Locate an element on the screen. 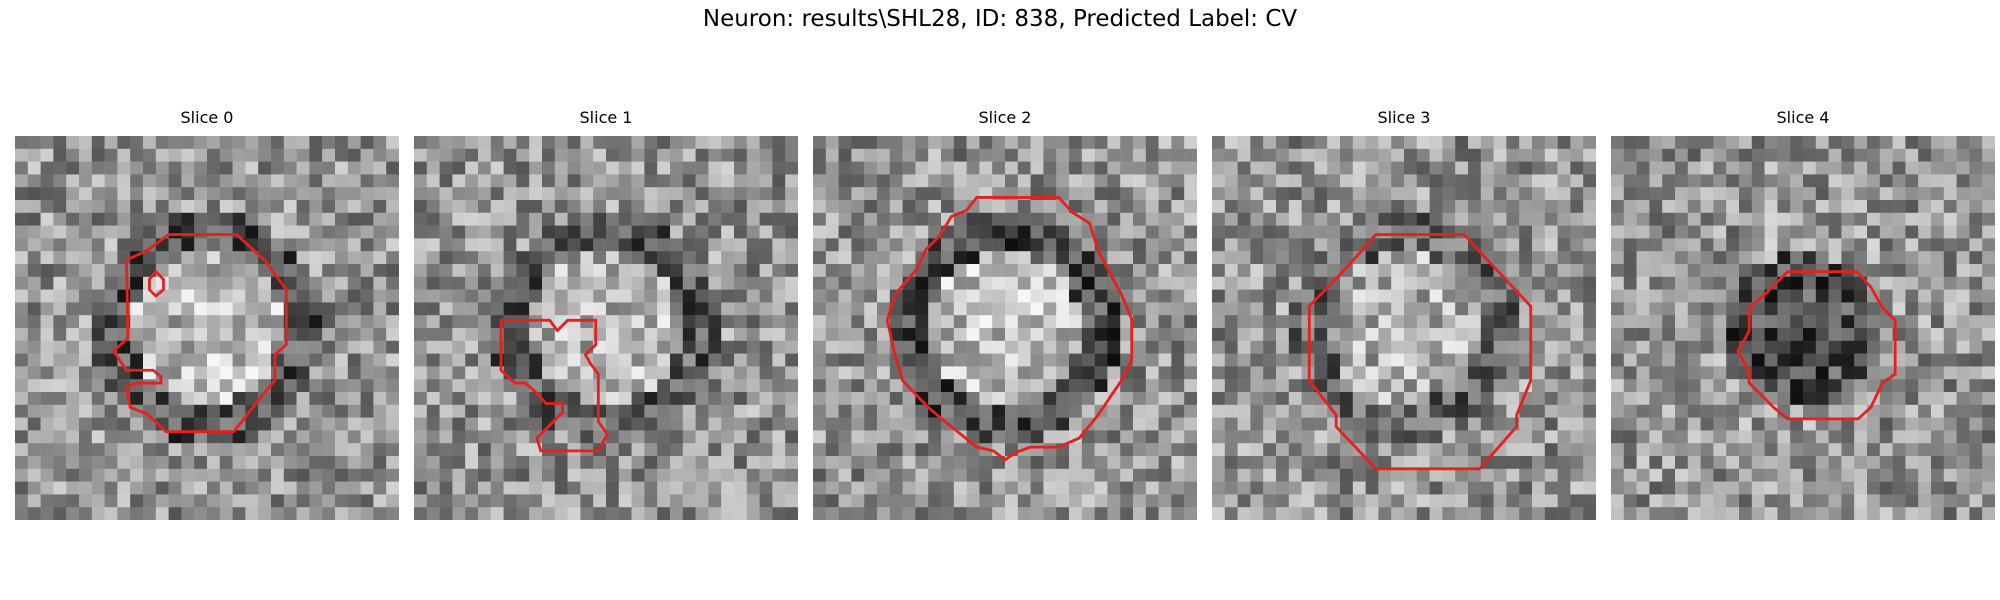 The height and width of the screenshot is (600, 2000). slice-panel-1: Slice 1 is located at coordinates (606, 314).